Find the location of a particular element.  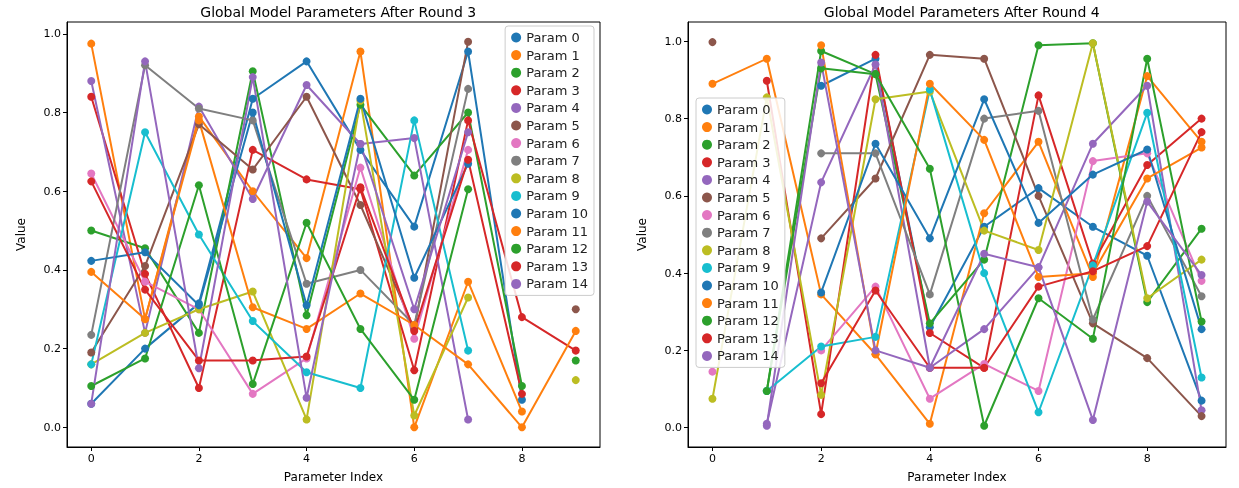

chart-title: Global Model Parameters After Round 4 is located at coordinates (961, 12).